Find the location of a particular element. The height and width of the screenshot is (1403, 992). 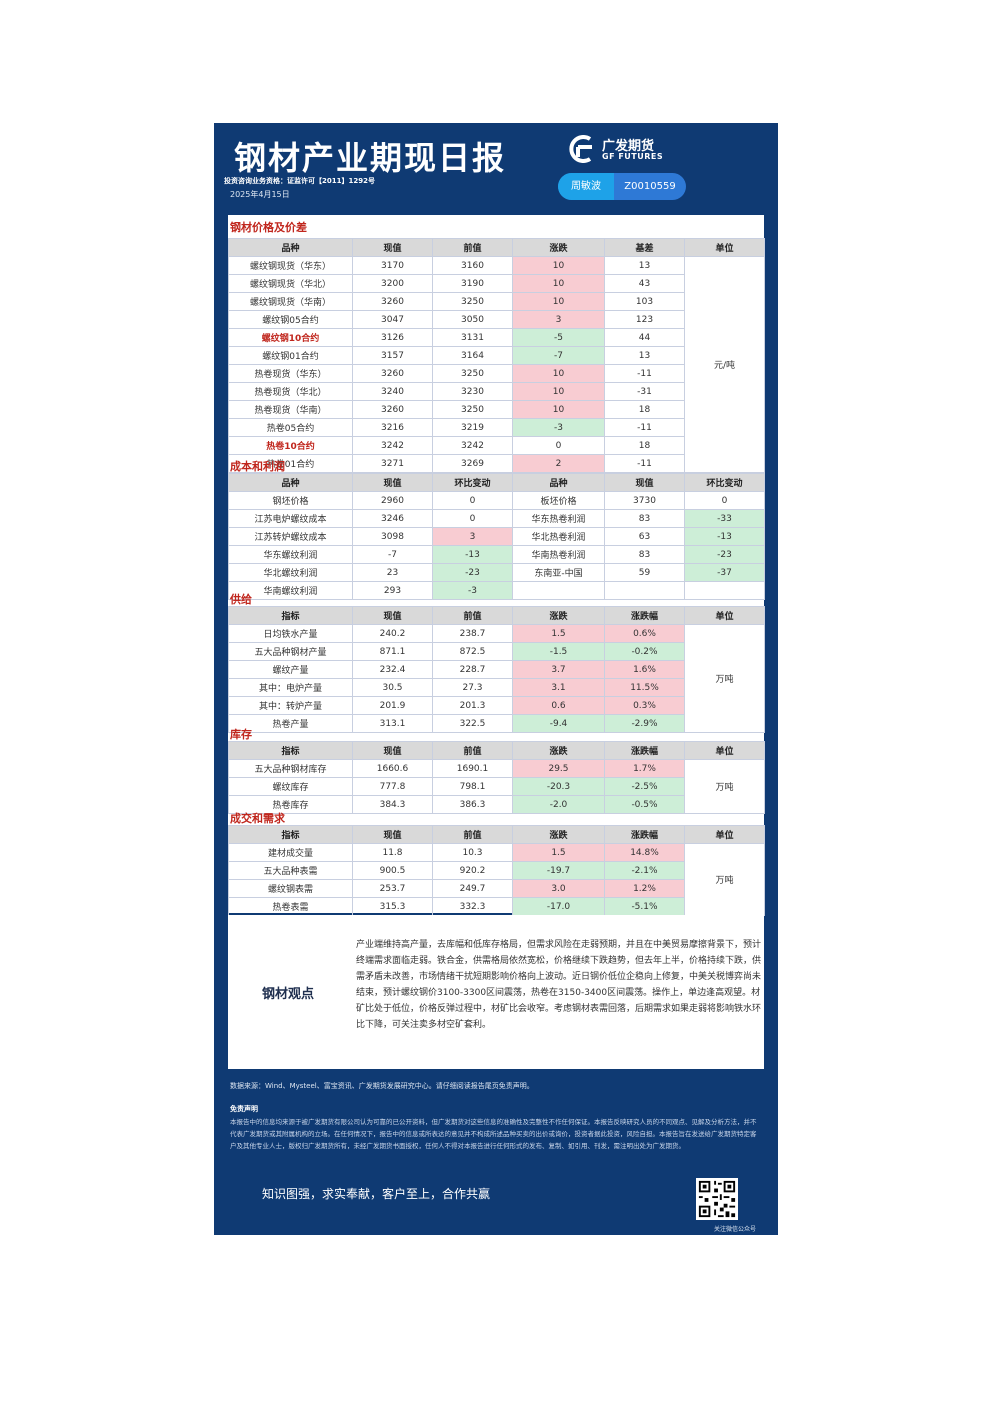

row-name: 螺纹钢10合约 is located at coordinates (290, 337).